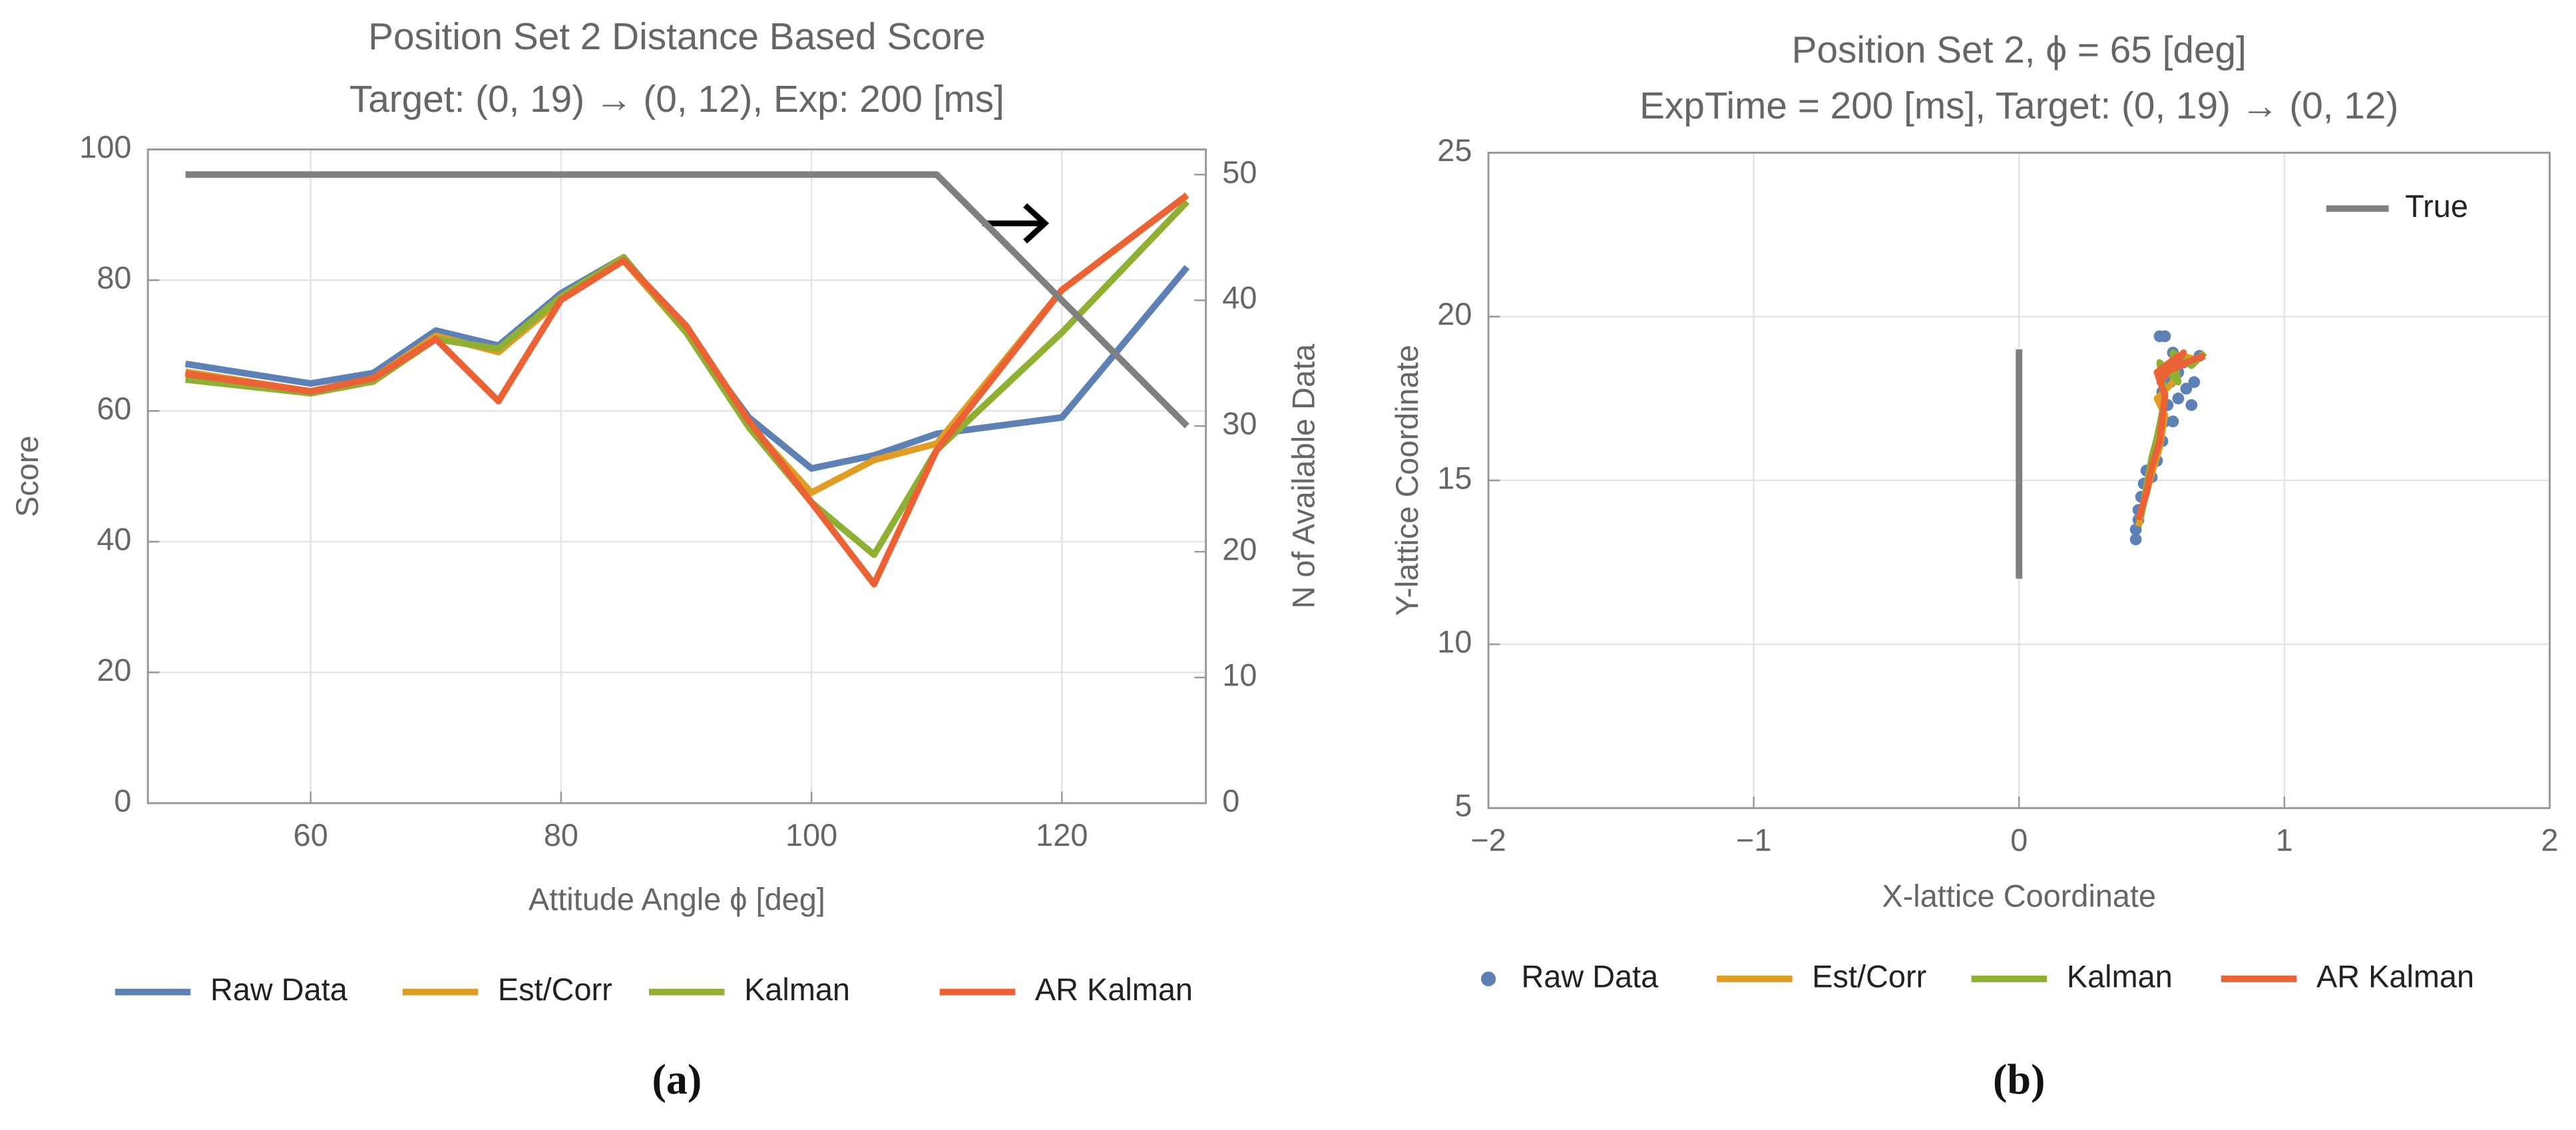 The height and width of the screenshot is (1130, 2576). I want to click on y2-tick-label: 20, so click(1239, 549).